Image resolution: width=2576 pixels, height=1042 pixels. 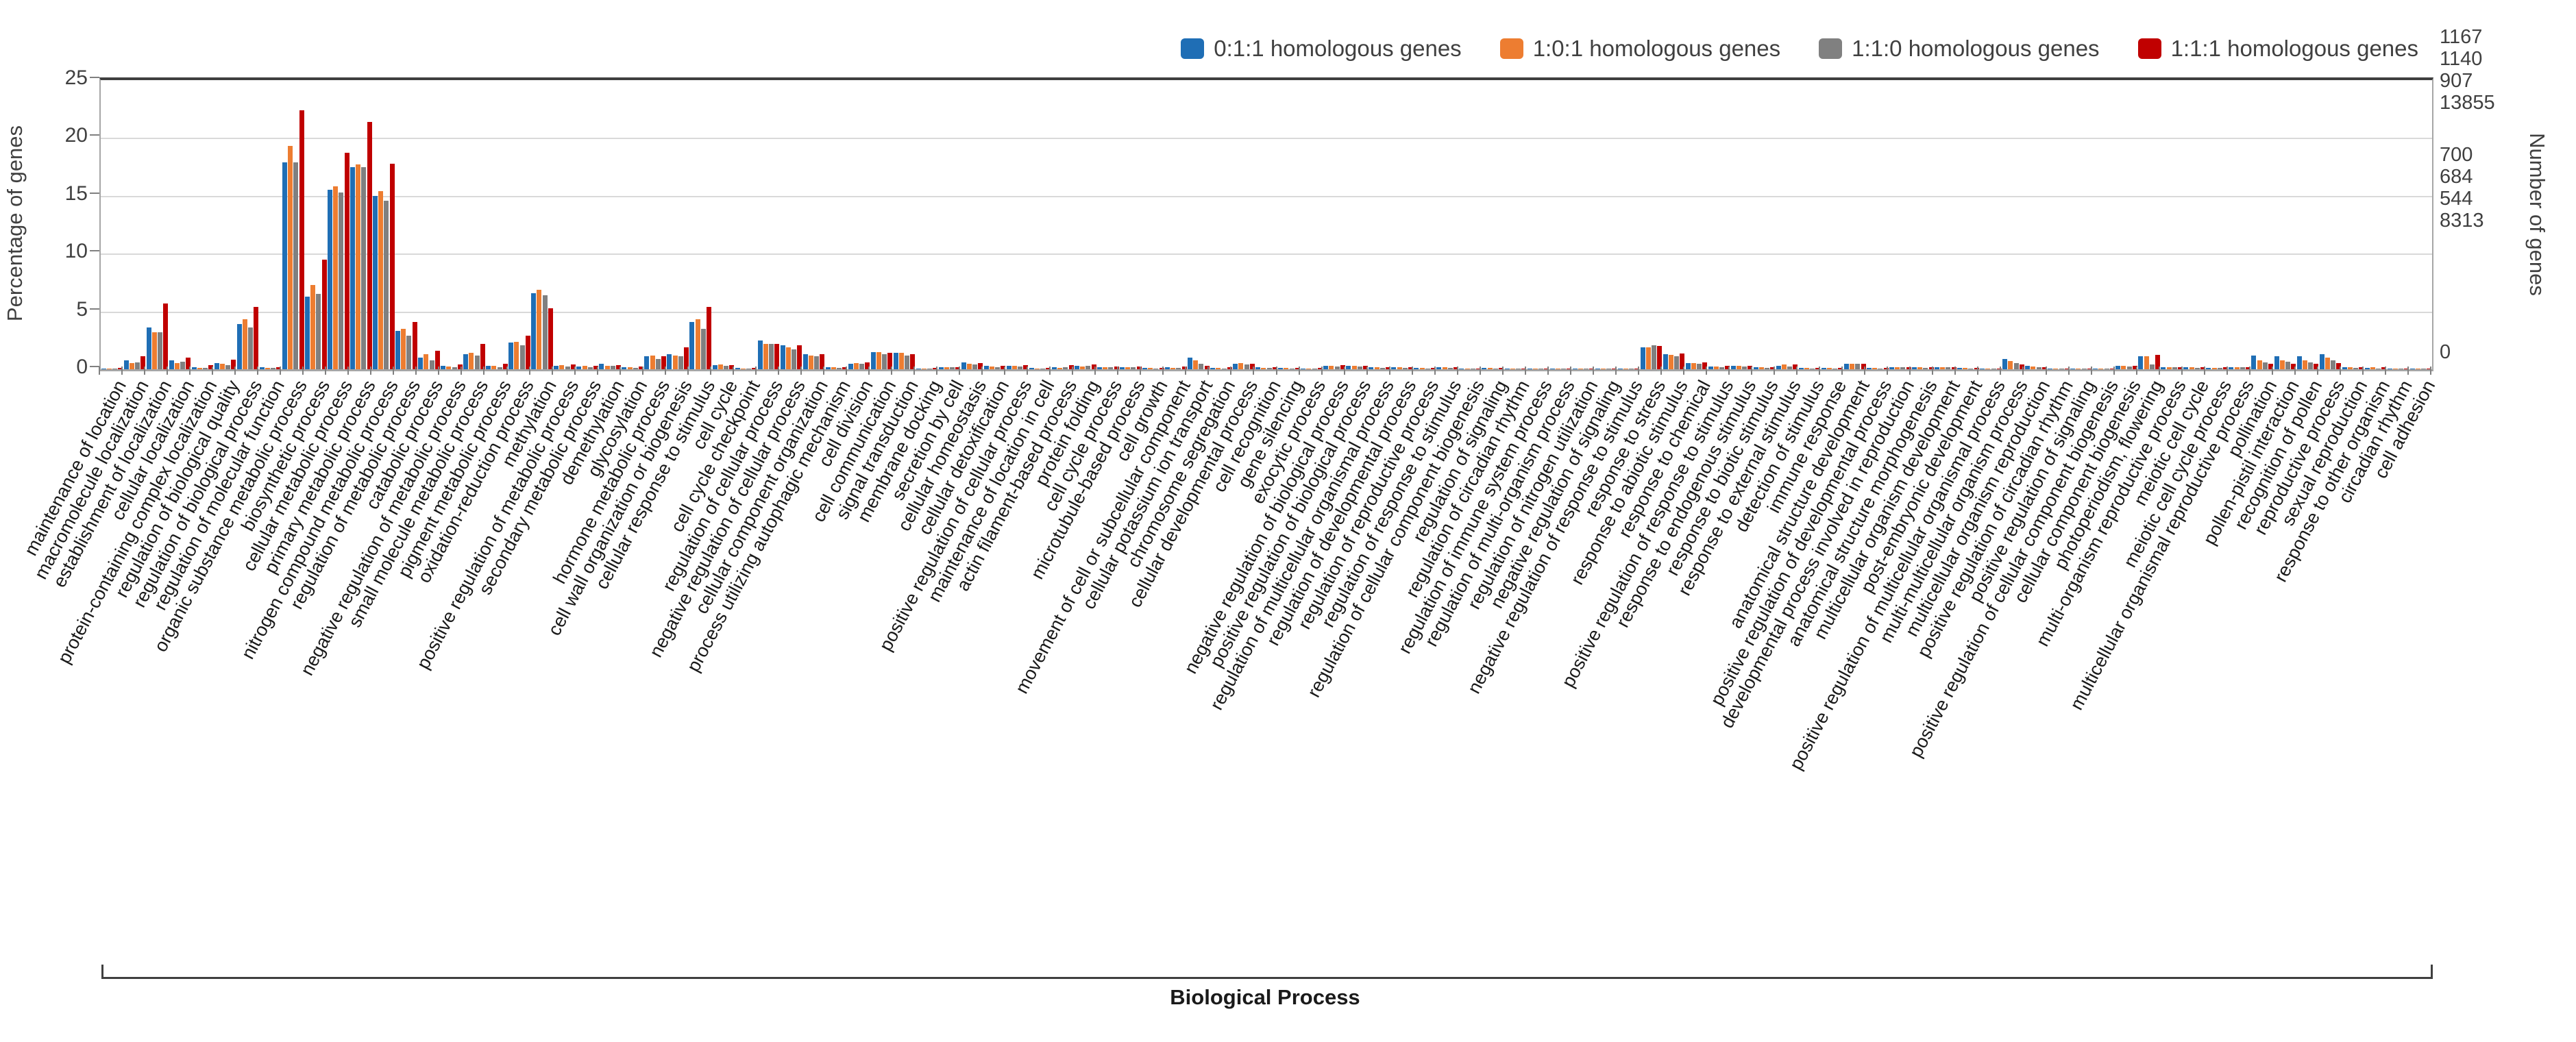 I want to click on y-tick-label: 0, so click(x=82, y=367).